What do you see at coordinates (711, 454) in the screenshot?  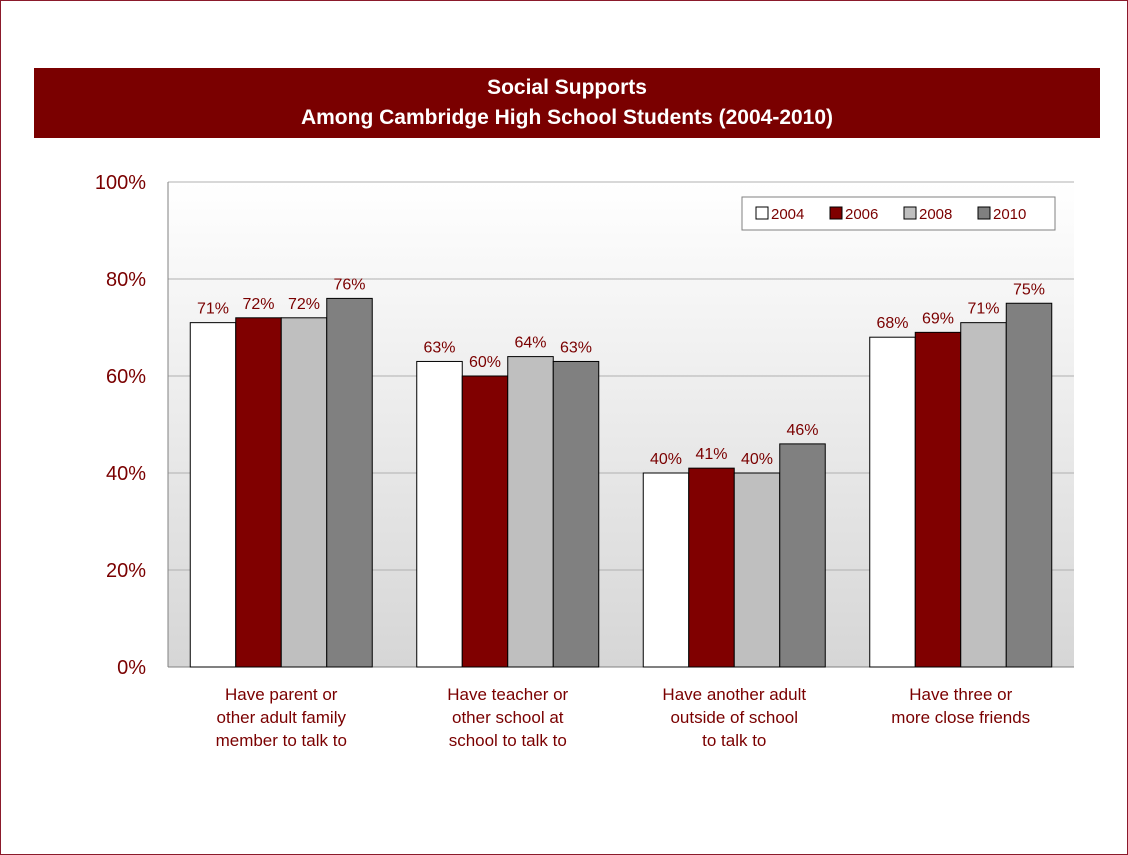 I see `data-label: 41%` at bounding box center [711, 454].